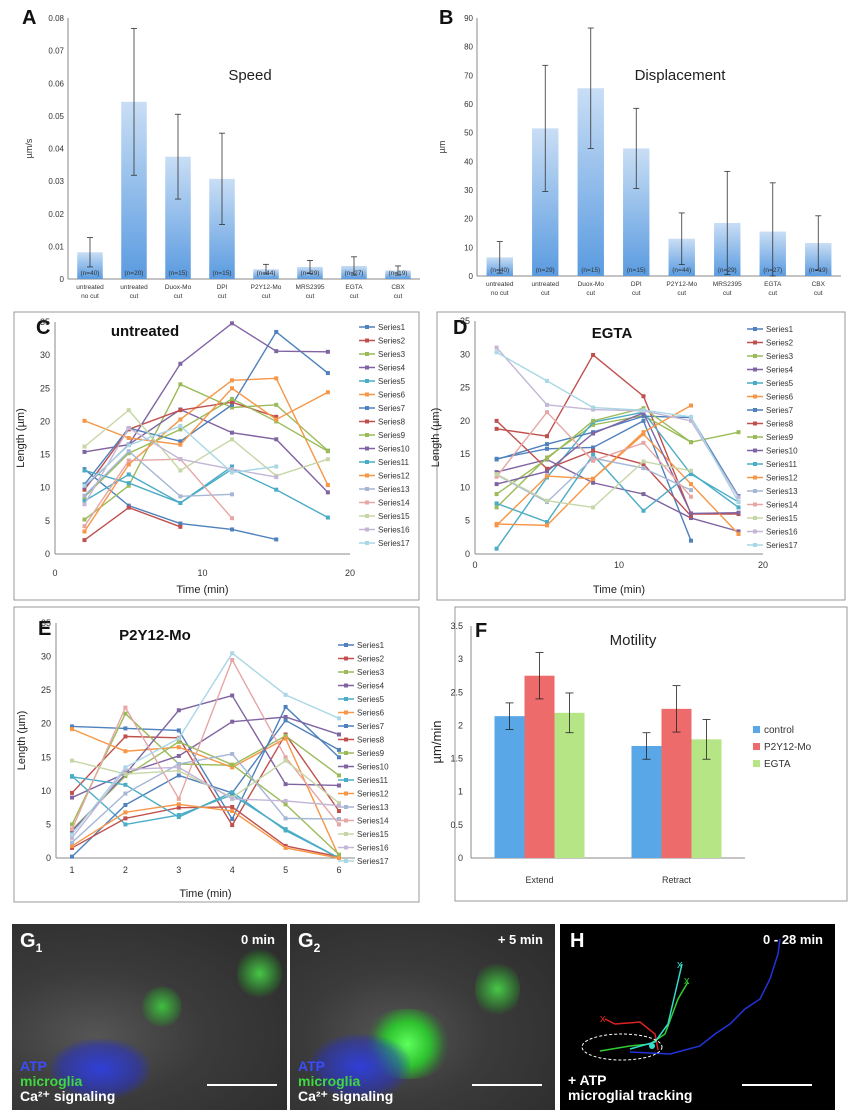  What do you see at coordinates (47, 554) in the screenshot?
I see `y-tick-label: 0` at bounding box center [47, 554].